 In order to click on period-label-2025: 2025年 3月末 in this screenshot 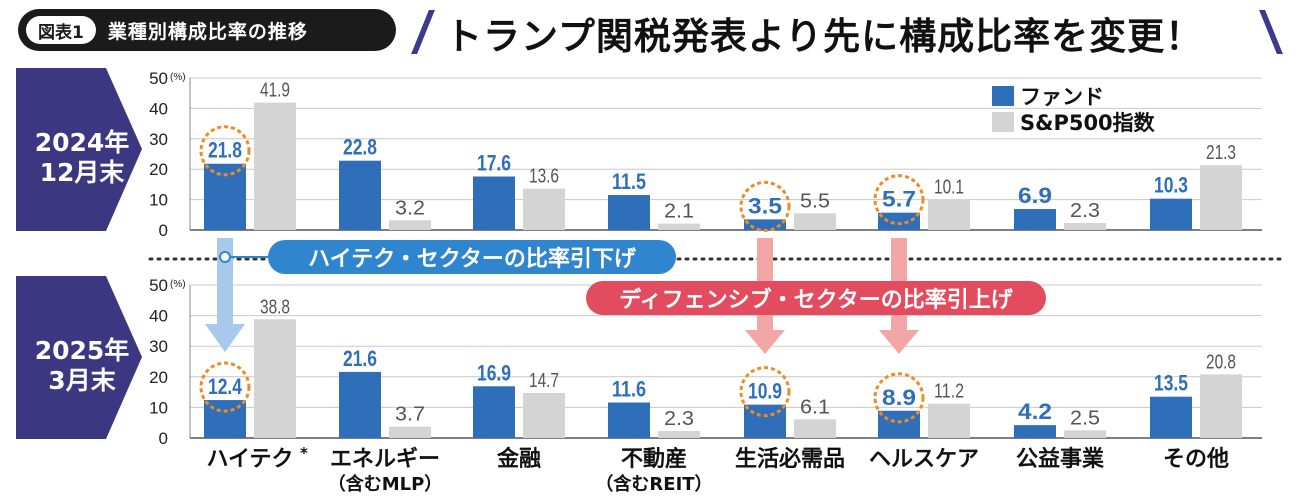, I will do `click(82, 366)`.